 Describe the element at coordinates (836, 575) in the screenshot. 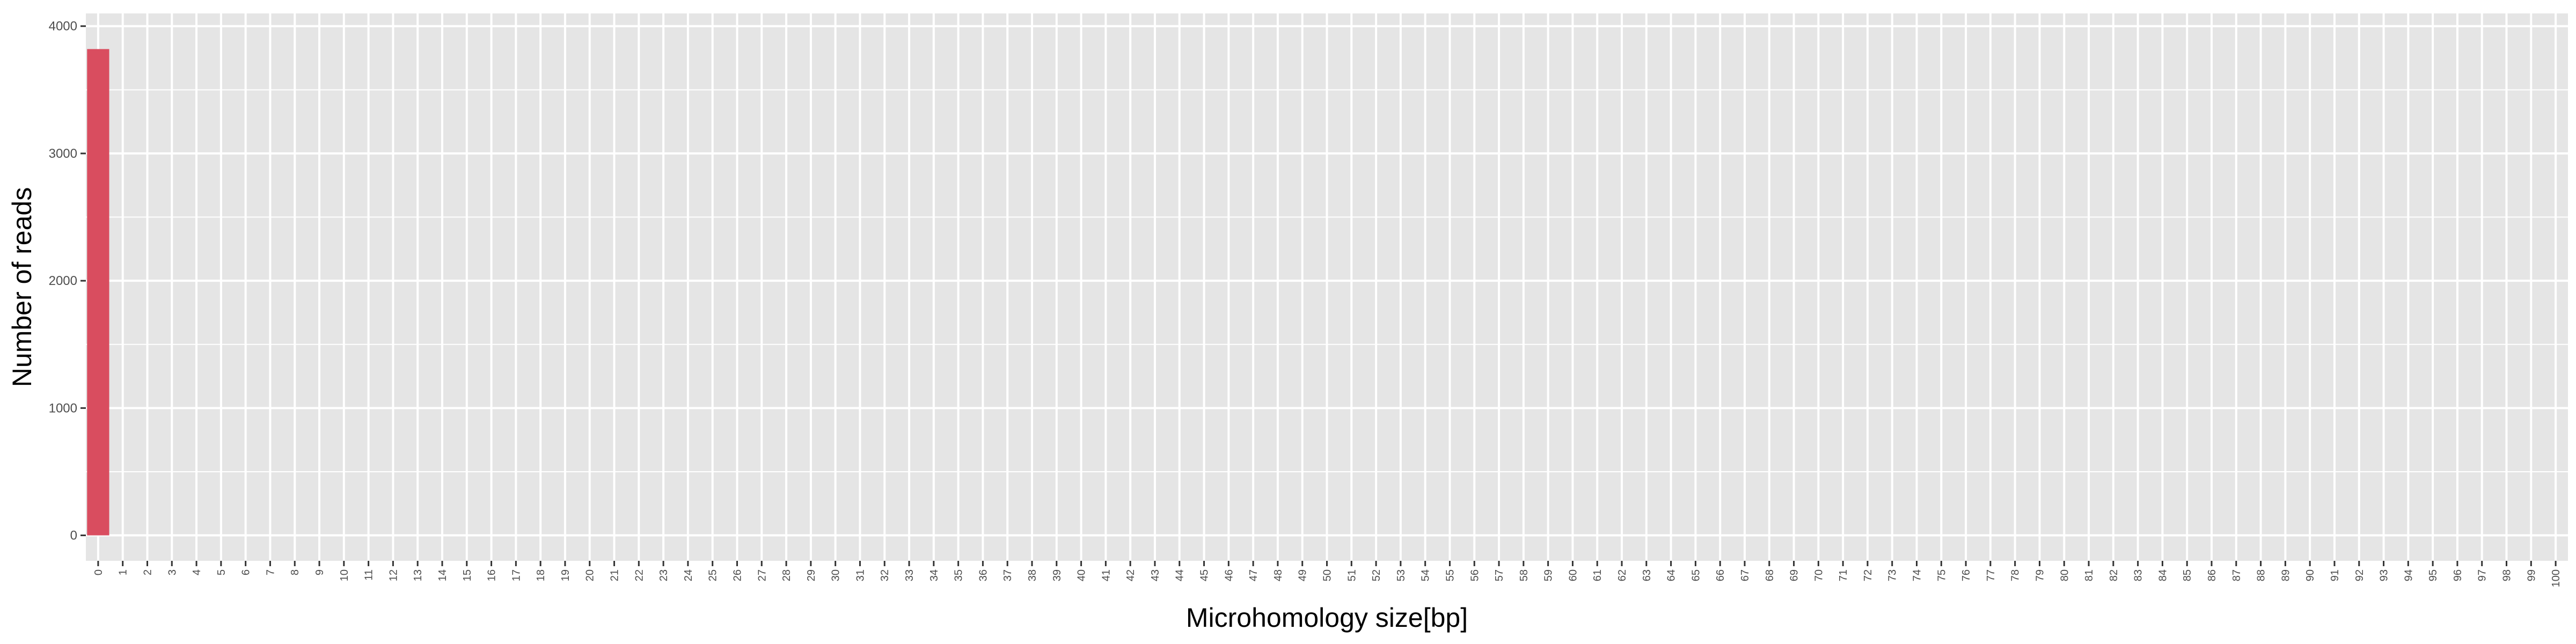

I see `x-tick-label: 30` at that location.